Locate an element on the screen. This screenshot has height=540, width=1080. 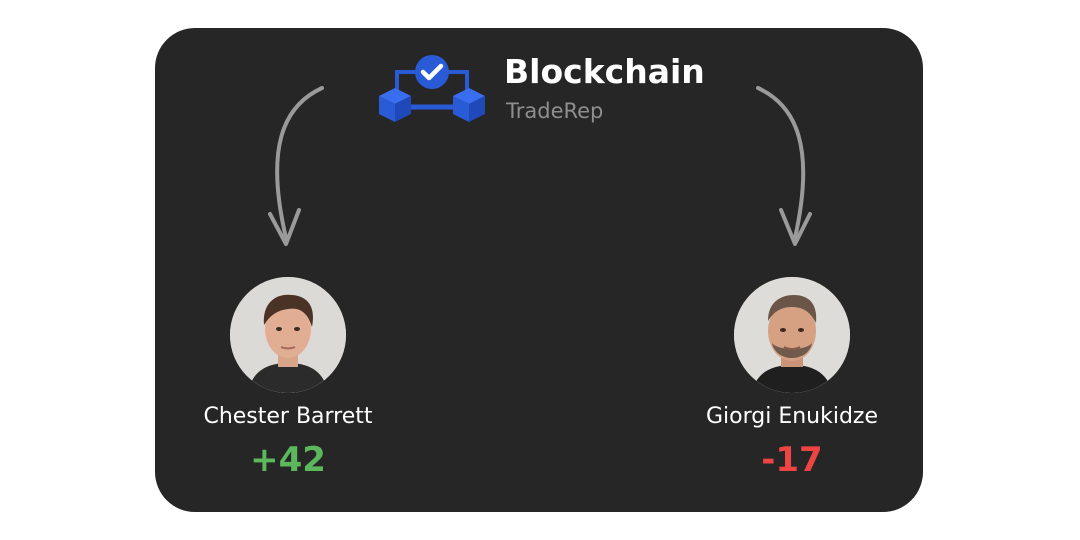
trader-score-left: +42 is located at coordinates (288, 460).